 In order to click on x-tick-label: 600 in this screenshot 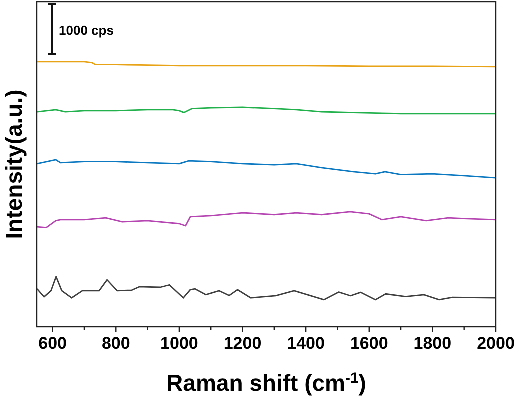, I will do `click(53, 343)`.